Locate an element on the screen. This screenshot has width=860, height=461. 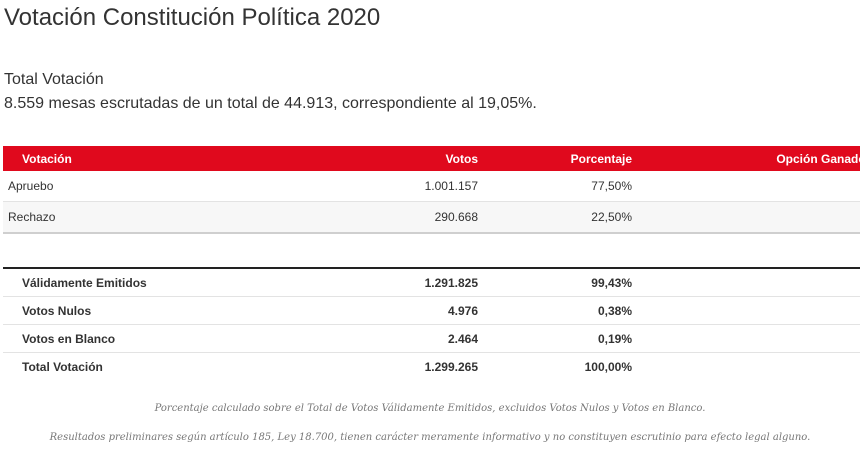
totals-votes: 1.299.265 is located at coordinates (350, 367).